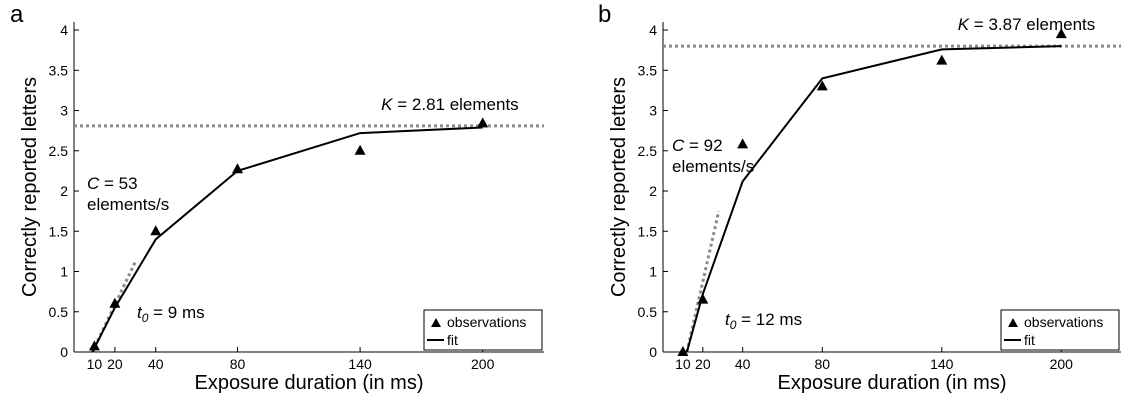 Image resolution: width=1130 pixels, height=396 pixels. What do you see at coordinates (697, 145) in the screenshot?
I see `rate-label: C = 92` at bounding box center [697, 145].